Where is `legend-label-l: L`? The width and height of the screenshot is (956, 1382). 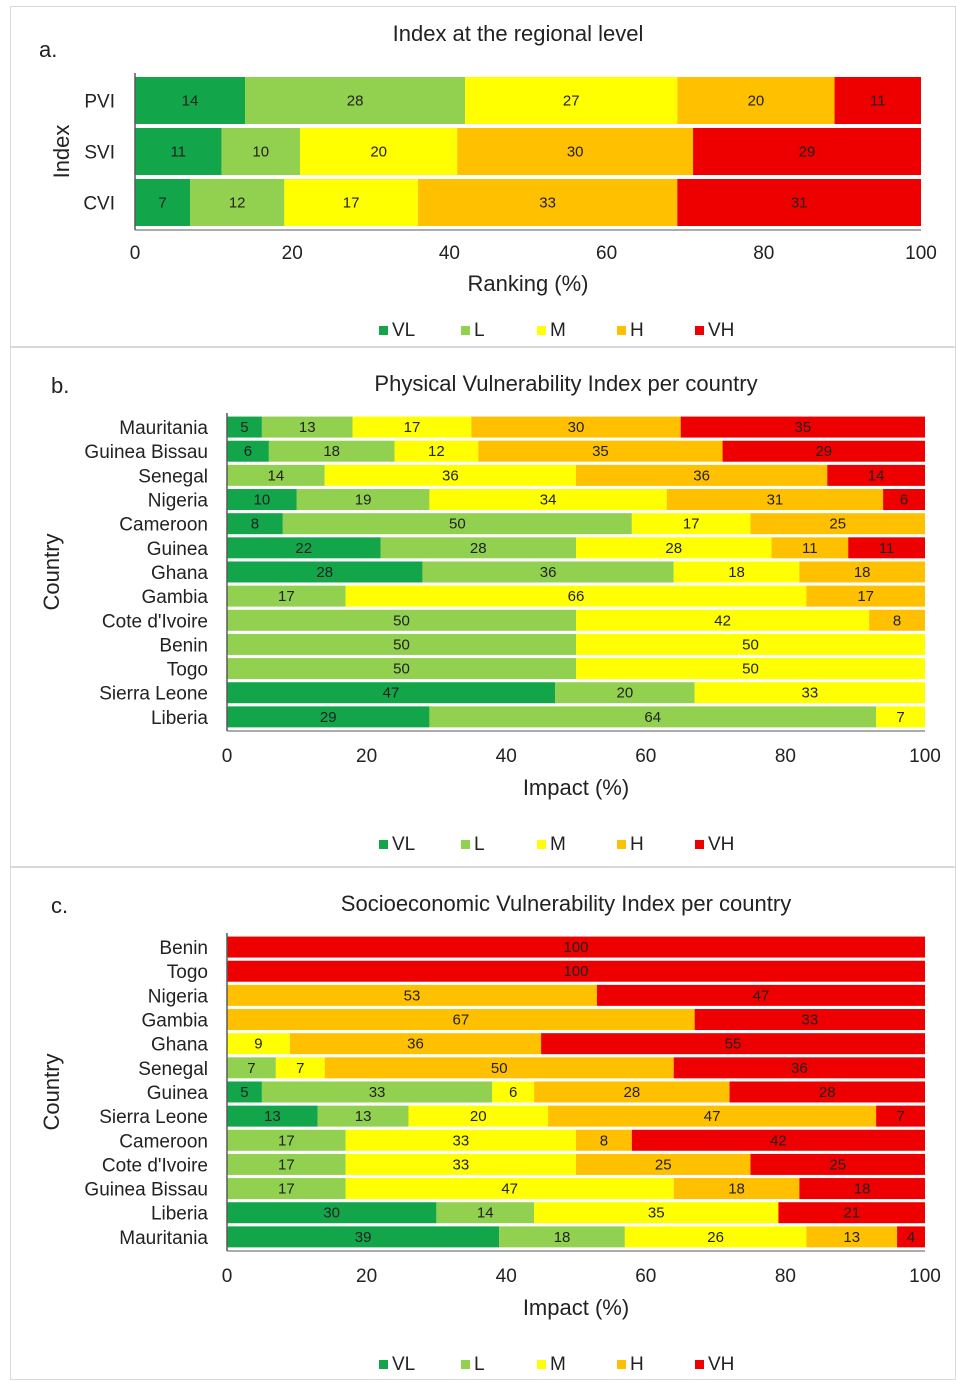 legend-label-l: L is located at coordinates (479, 1364).